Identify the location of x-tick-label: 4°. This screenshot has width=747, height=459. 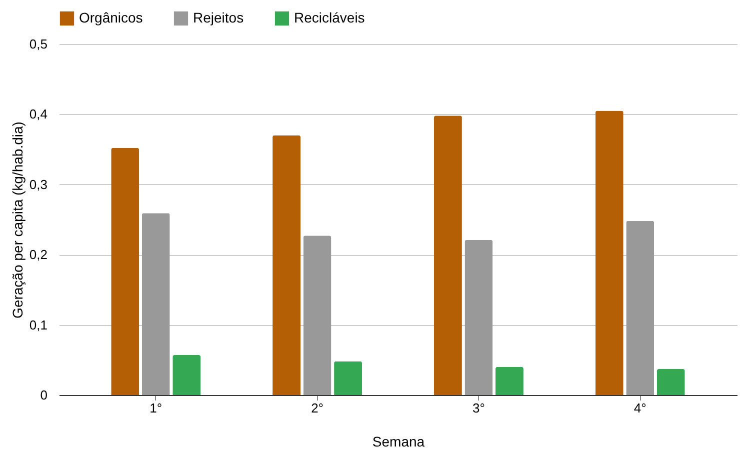
(640, 408).